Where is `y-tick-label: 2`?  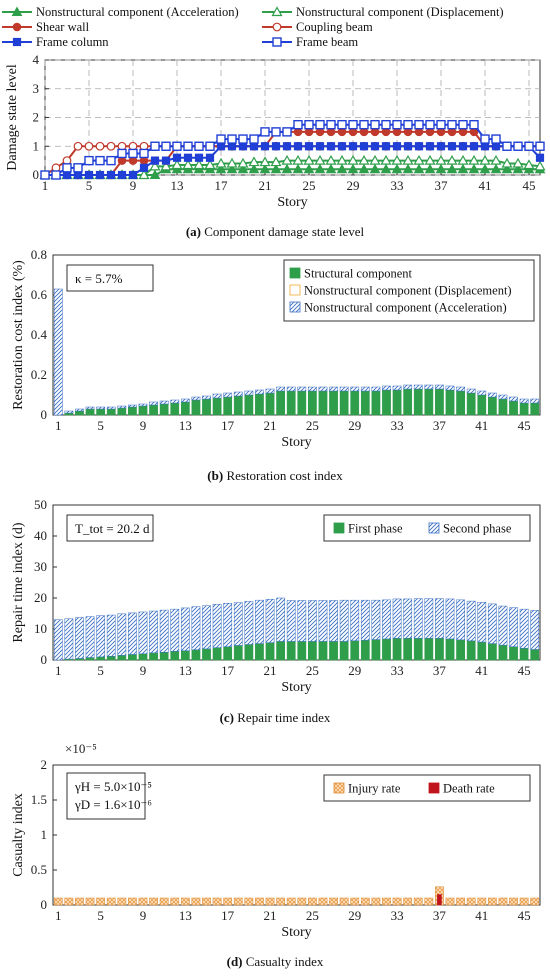
y-tick-label: 2 is located at coordinates (36, 117).